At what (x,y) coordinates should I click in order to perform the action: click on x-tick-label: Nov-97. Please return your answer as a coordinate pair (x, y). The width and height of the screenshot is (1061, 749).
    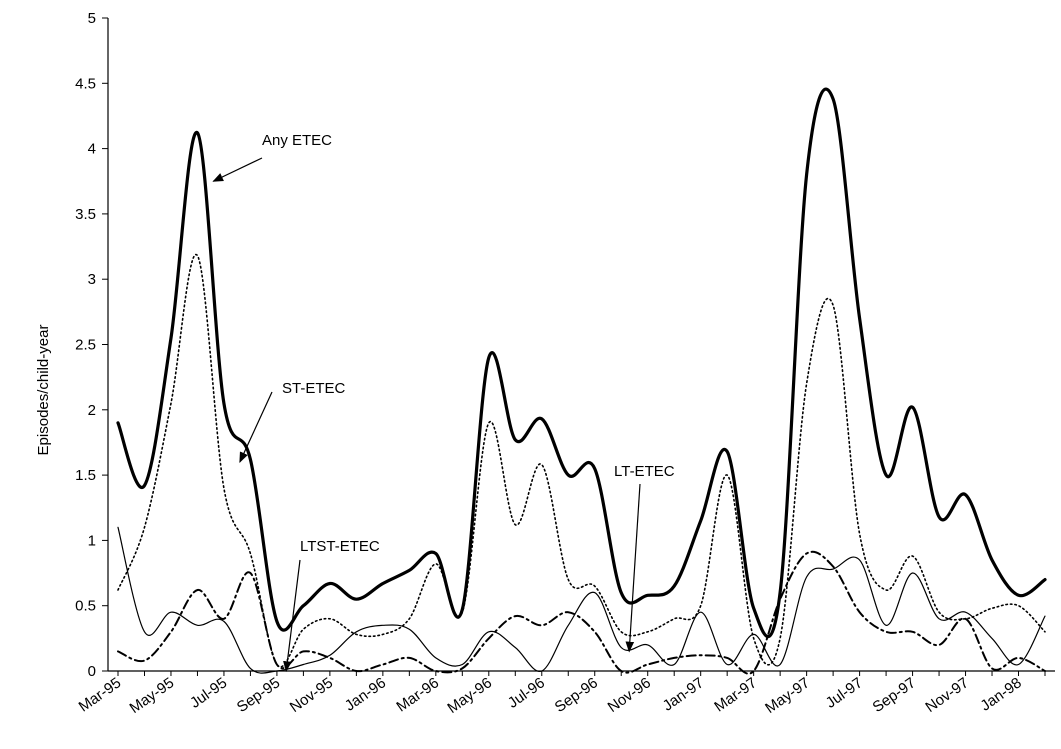
    Looking at the image, I should click on (946, 695).